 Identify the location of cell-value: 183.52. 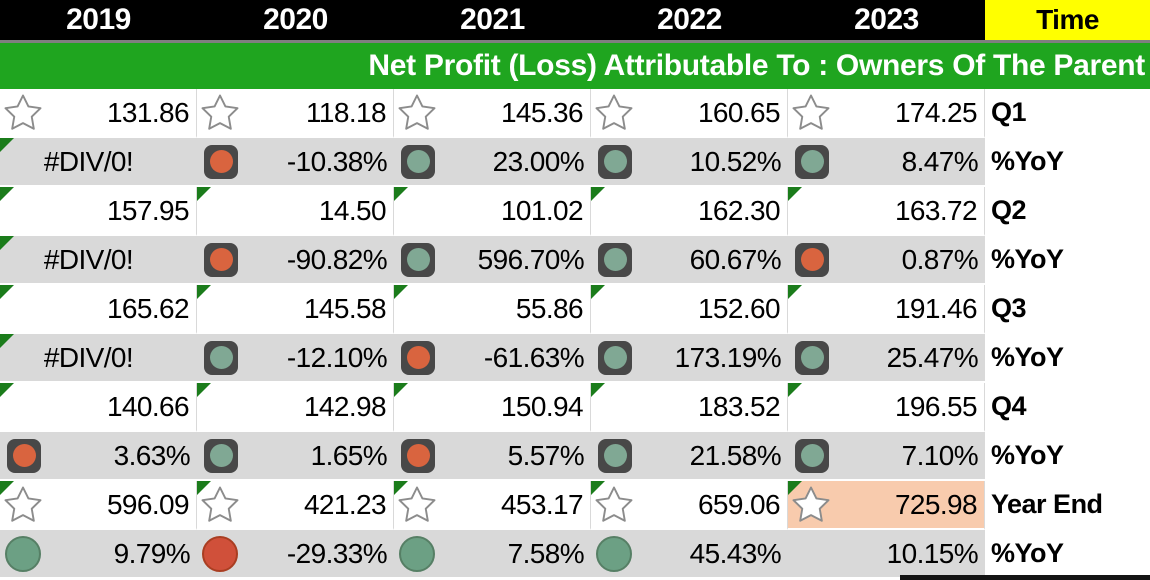
(739, 406).